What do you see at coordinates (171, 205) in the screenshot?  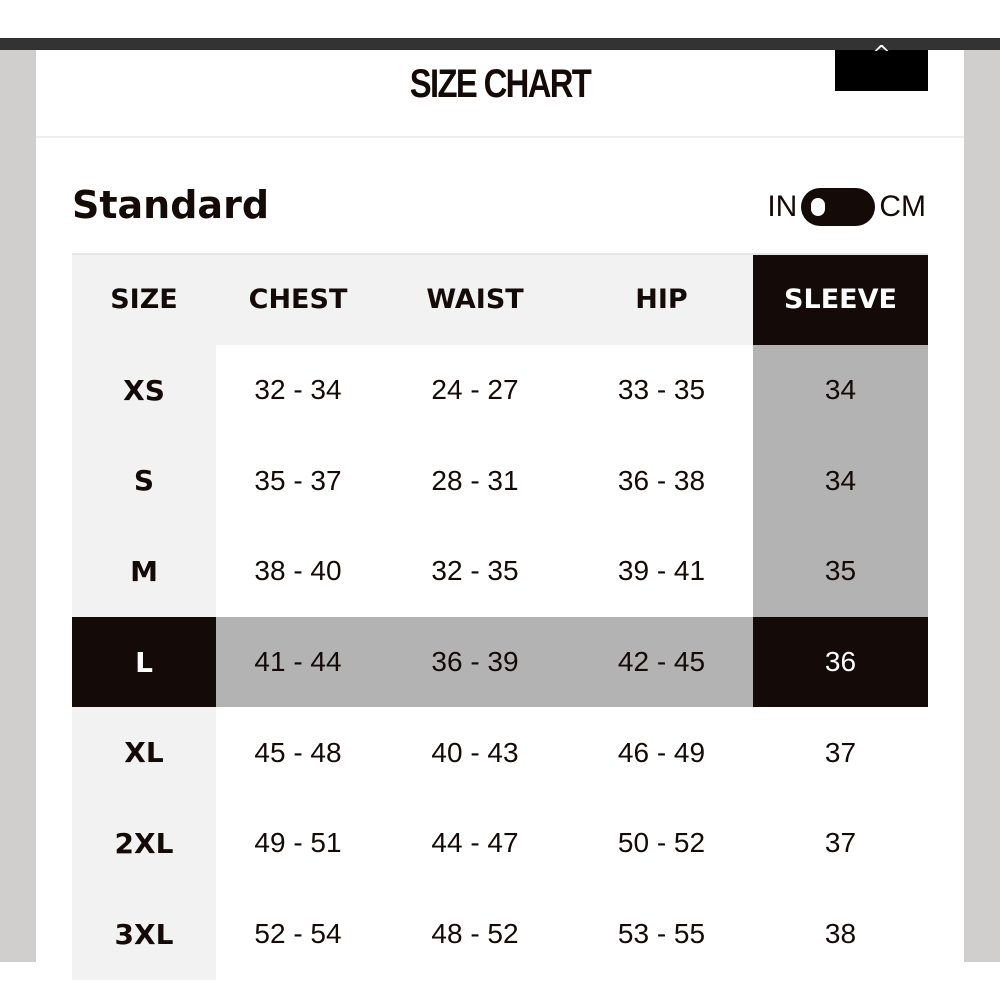 I see `section-title: Standard` at bounding box center [171, 205].